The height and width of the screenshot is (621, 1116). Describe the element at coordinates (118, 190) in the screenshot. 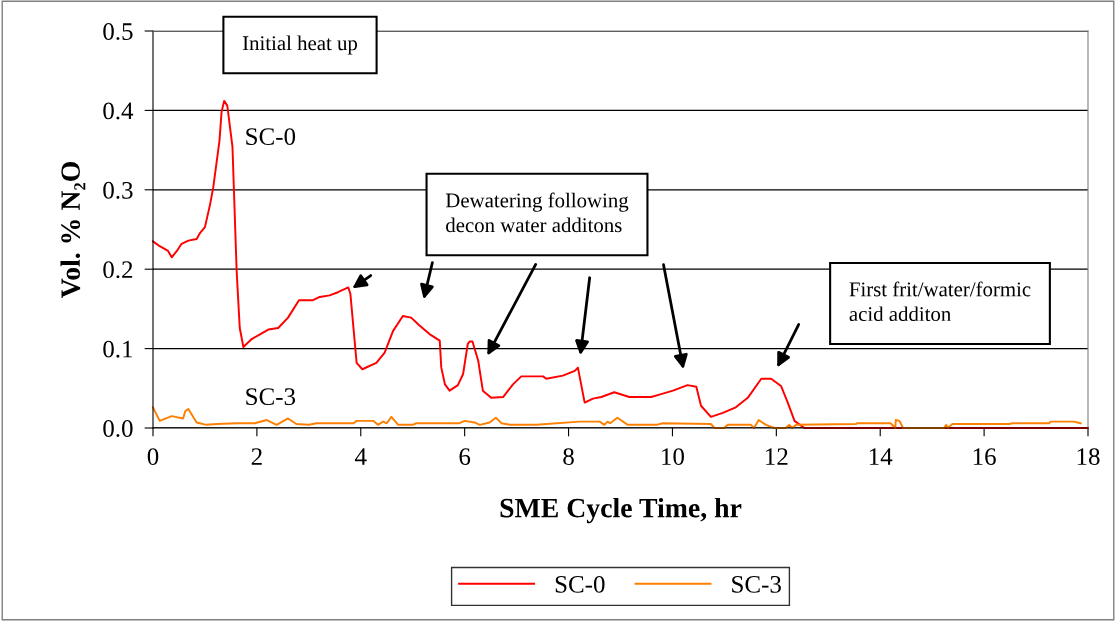

I see `y-tick-label: 0.3` at that location.